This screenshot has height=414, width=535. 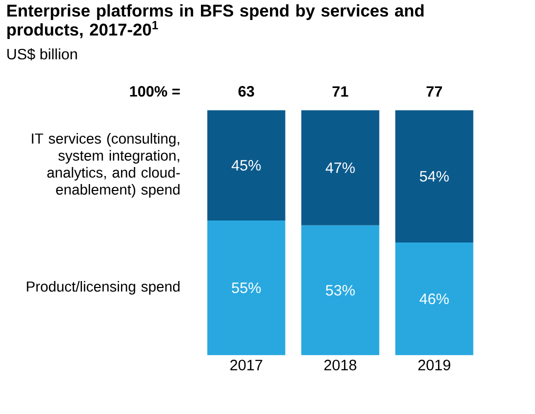 I want to click on text: 71, so click(x=340, y=91).